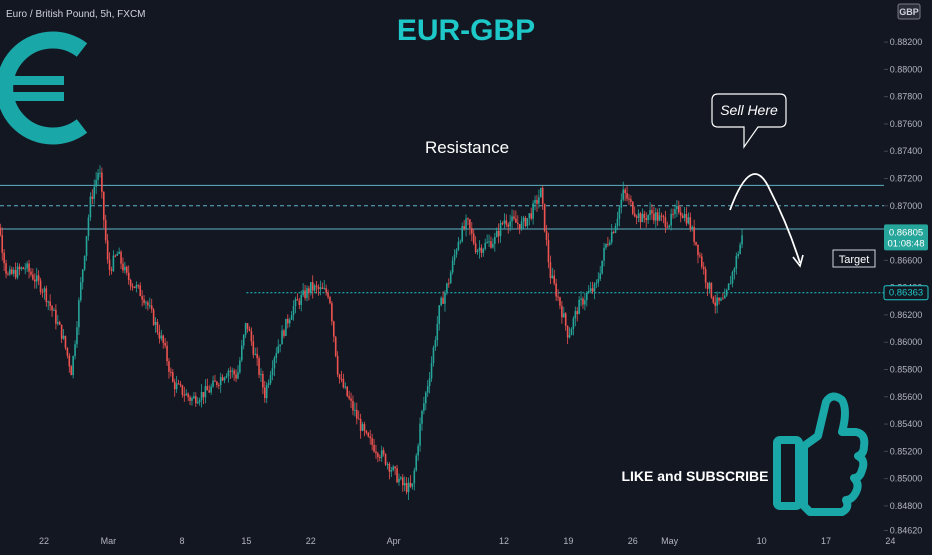 The width and height of the screenshot is (932, 555). What do you see at coordinates (906, 424) in the screenshot?
I see `price-tick-label: 0.85400` at bounding box center [906, 424].